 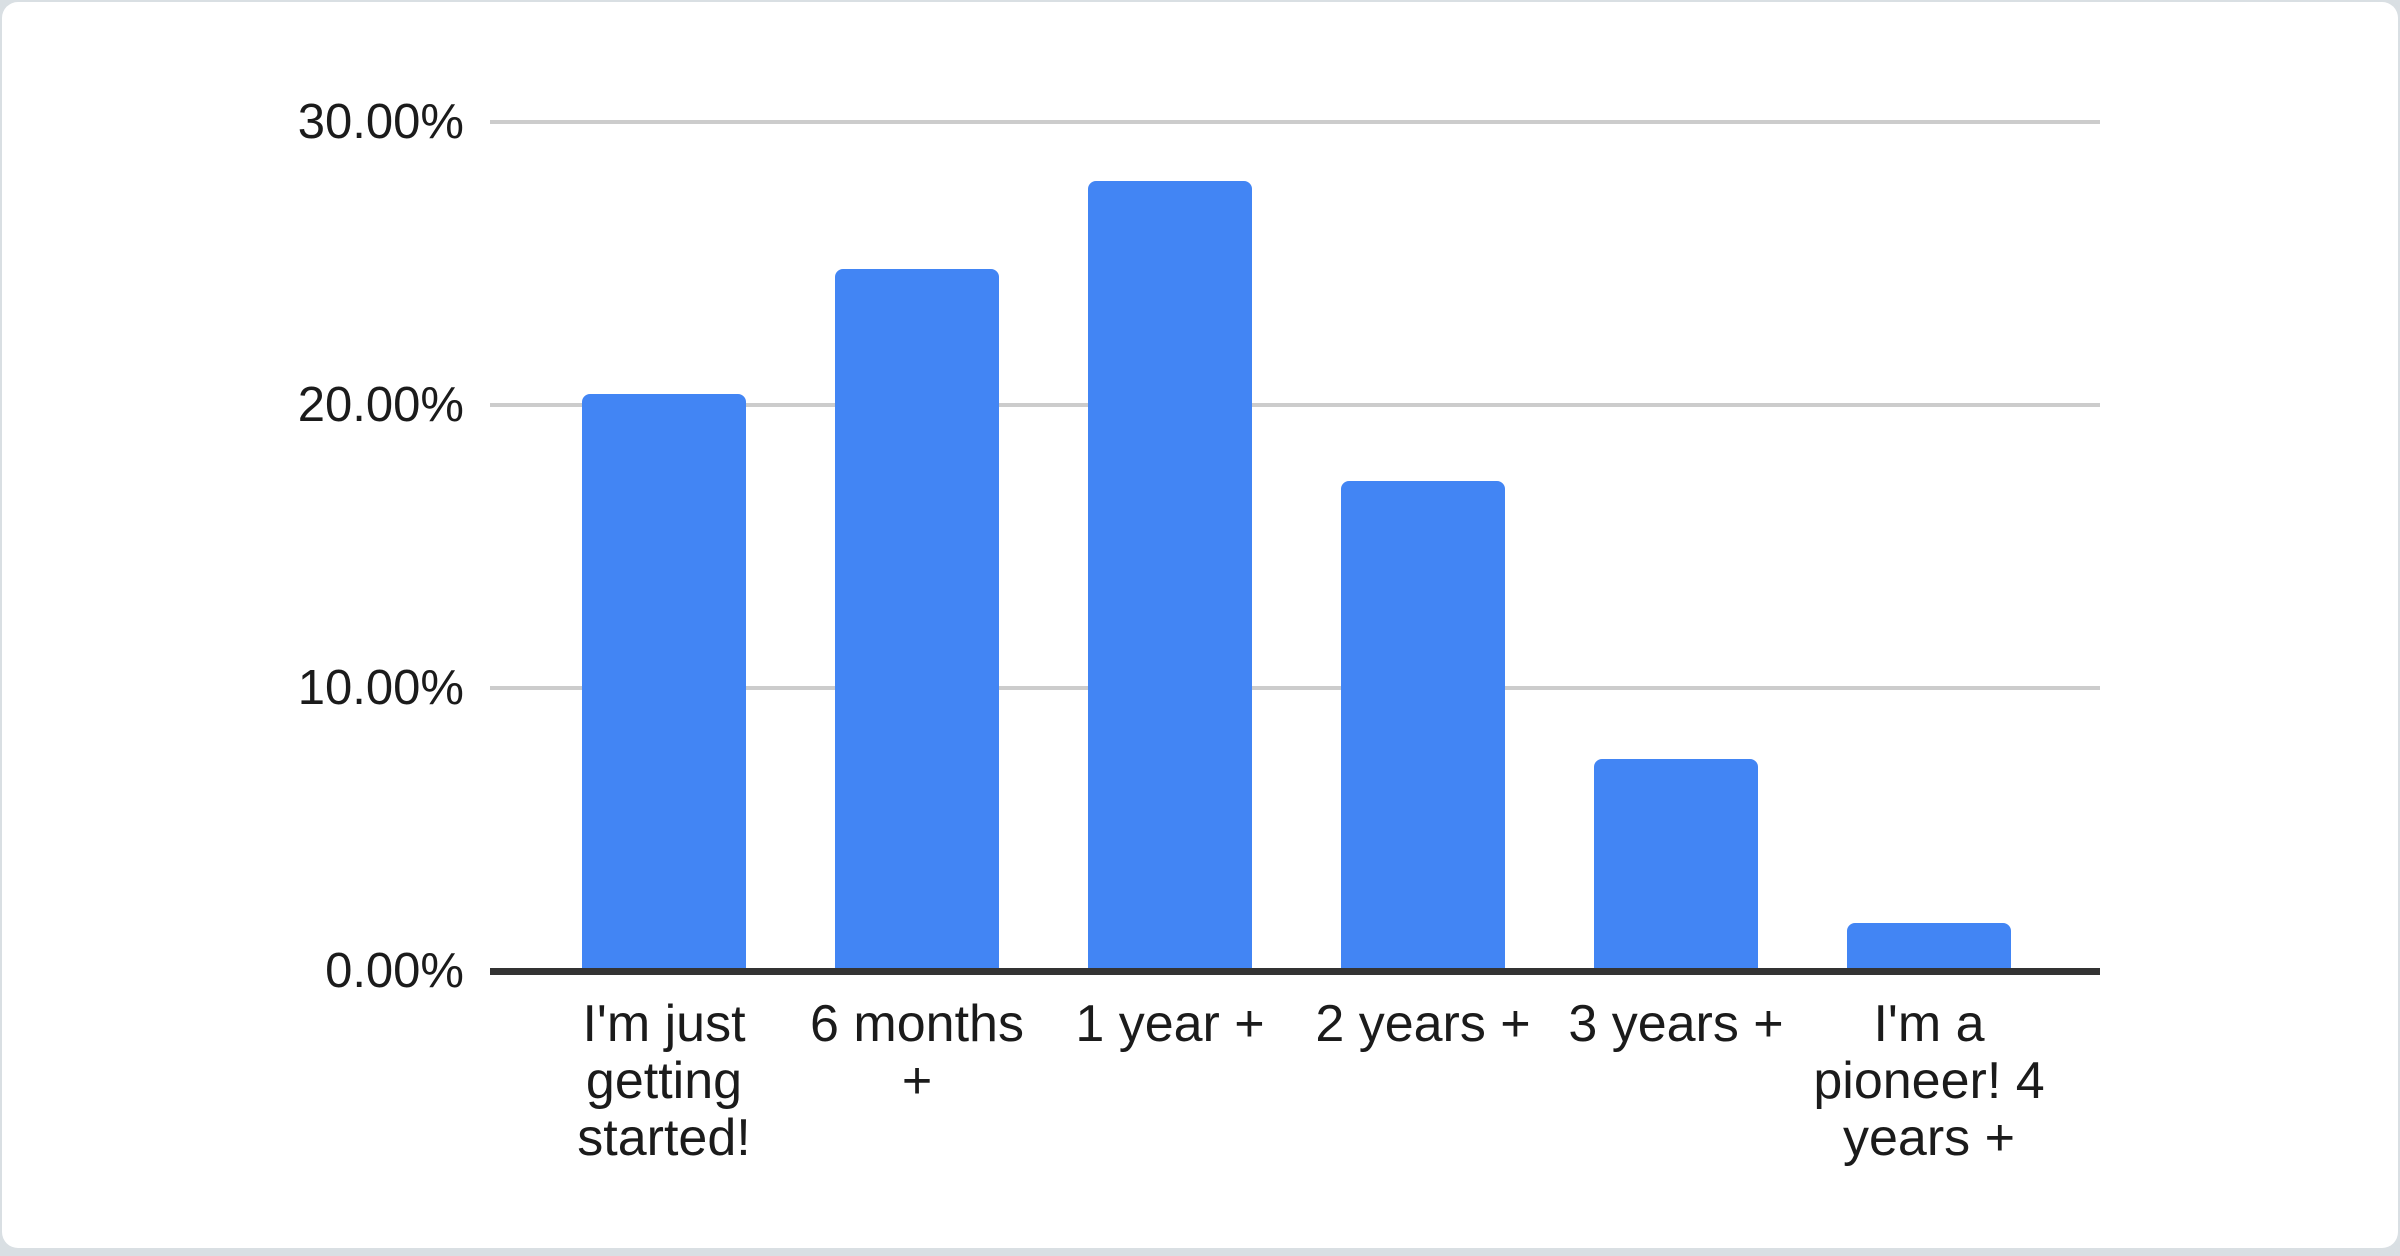 What do you see at coordinates (917, 1052) in the screenshot?
I see `x-axis-category-label: 6 months +` at bounding box center [917, 1052].